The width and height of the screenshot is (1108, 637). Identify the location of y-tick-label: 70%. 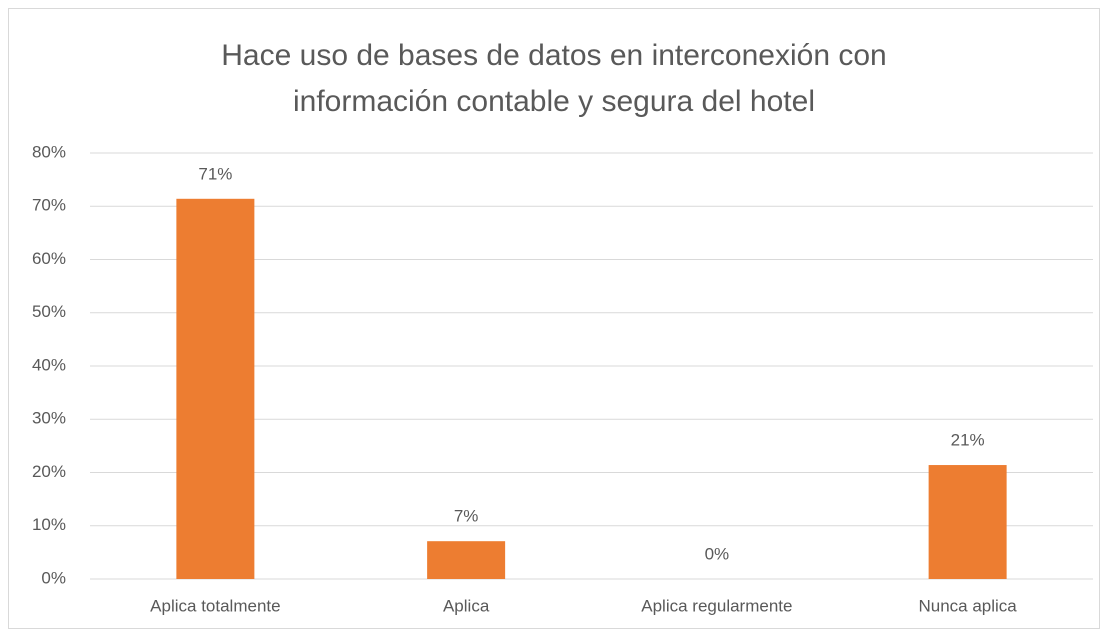
(49, 205).